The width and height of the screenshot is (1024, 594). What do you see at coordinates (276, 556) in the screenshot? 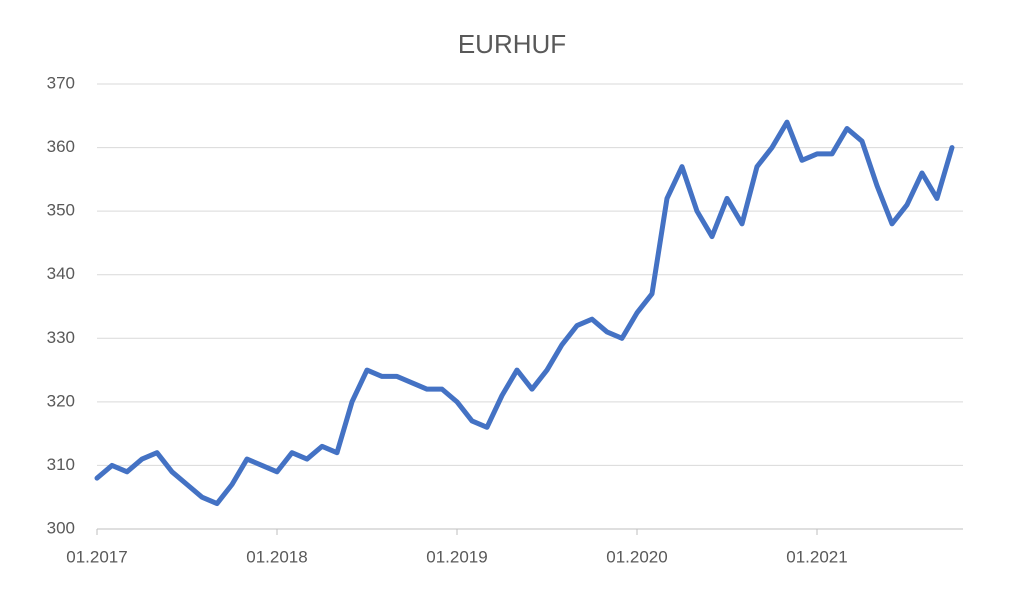
I see `x-tick-label: 01.2018` at bounding box center [276, 556].